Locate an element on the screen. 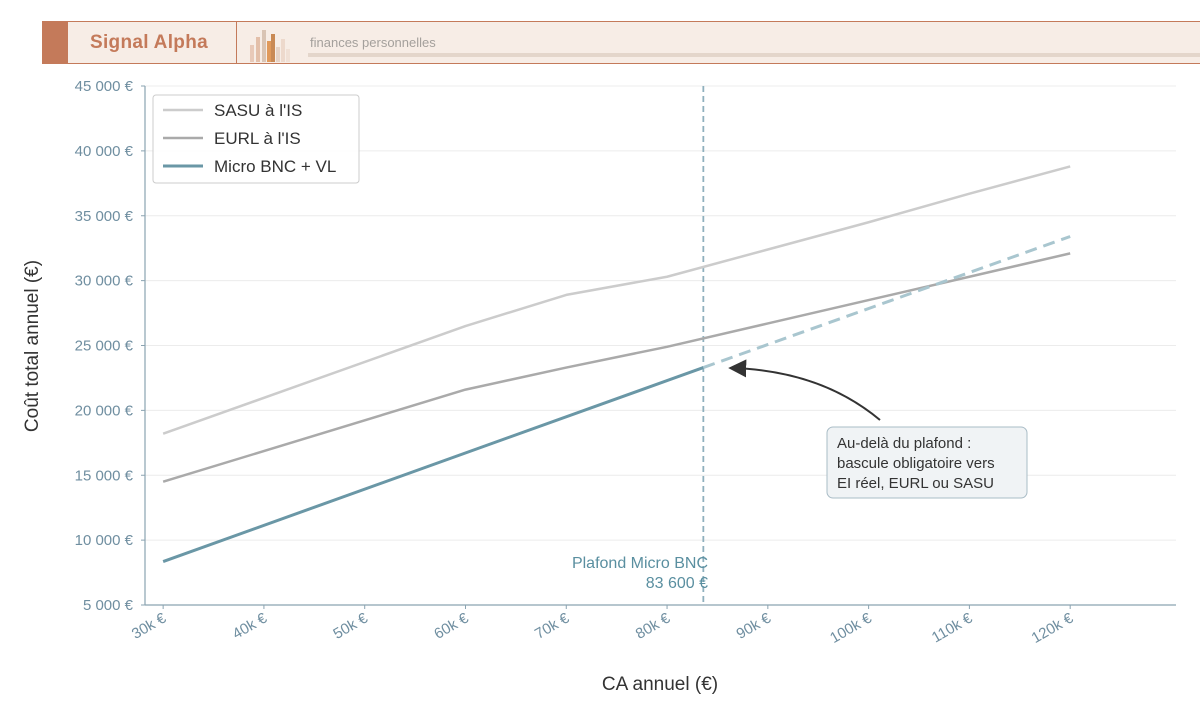 The image size is (1200, 721). legend-box is located at coordinates (256, 139).